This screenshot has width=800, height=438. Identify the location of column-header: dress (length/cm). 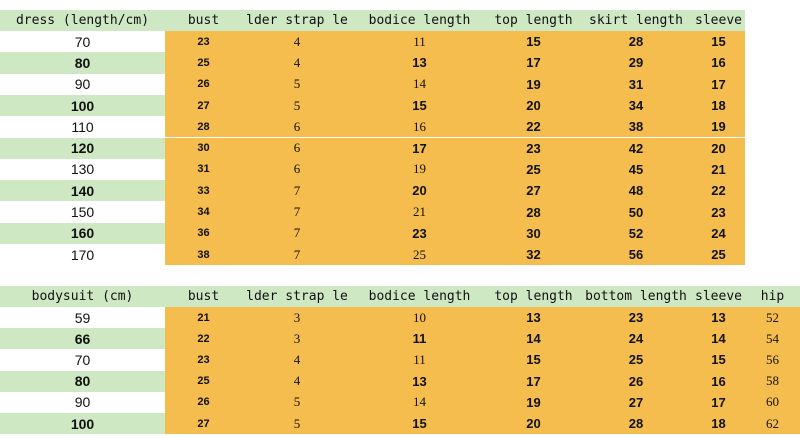
(82, 20).